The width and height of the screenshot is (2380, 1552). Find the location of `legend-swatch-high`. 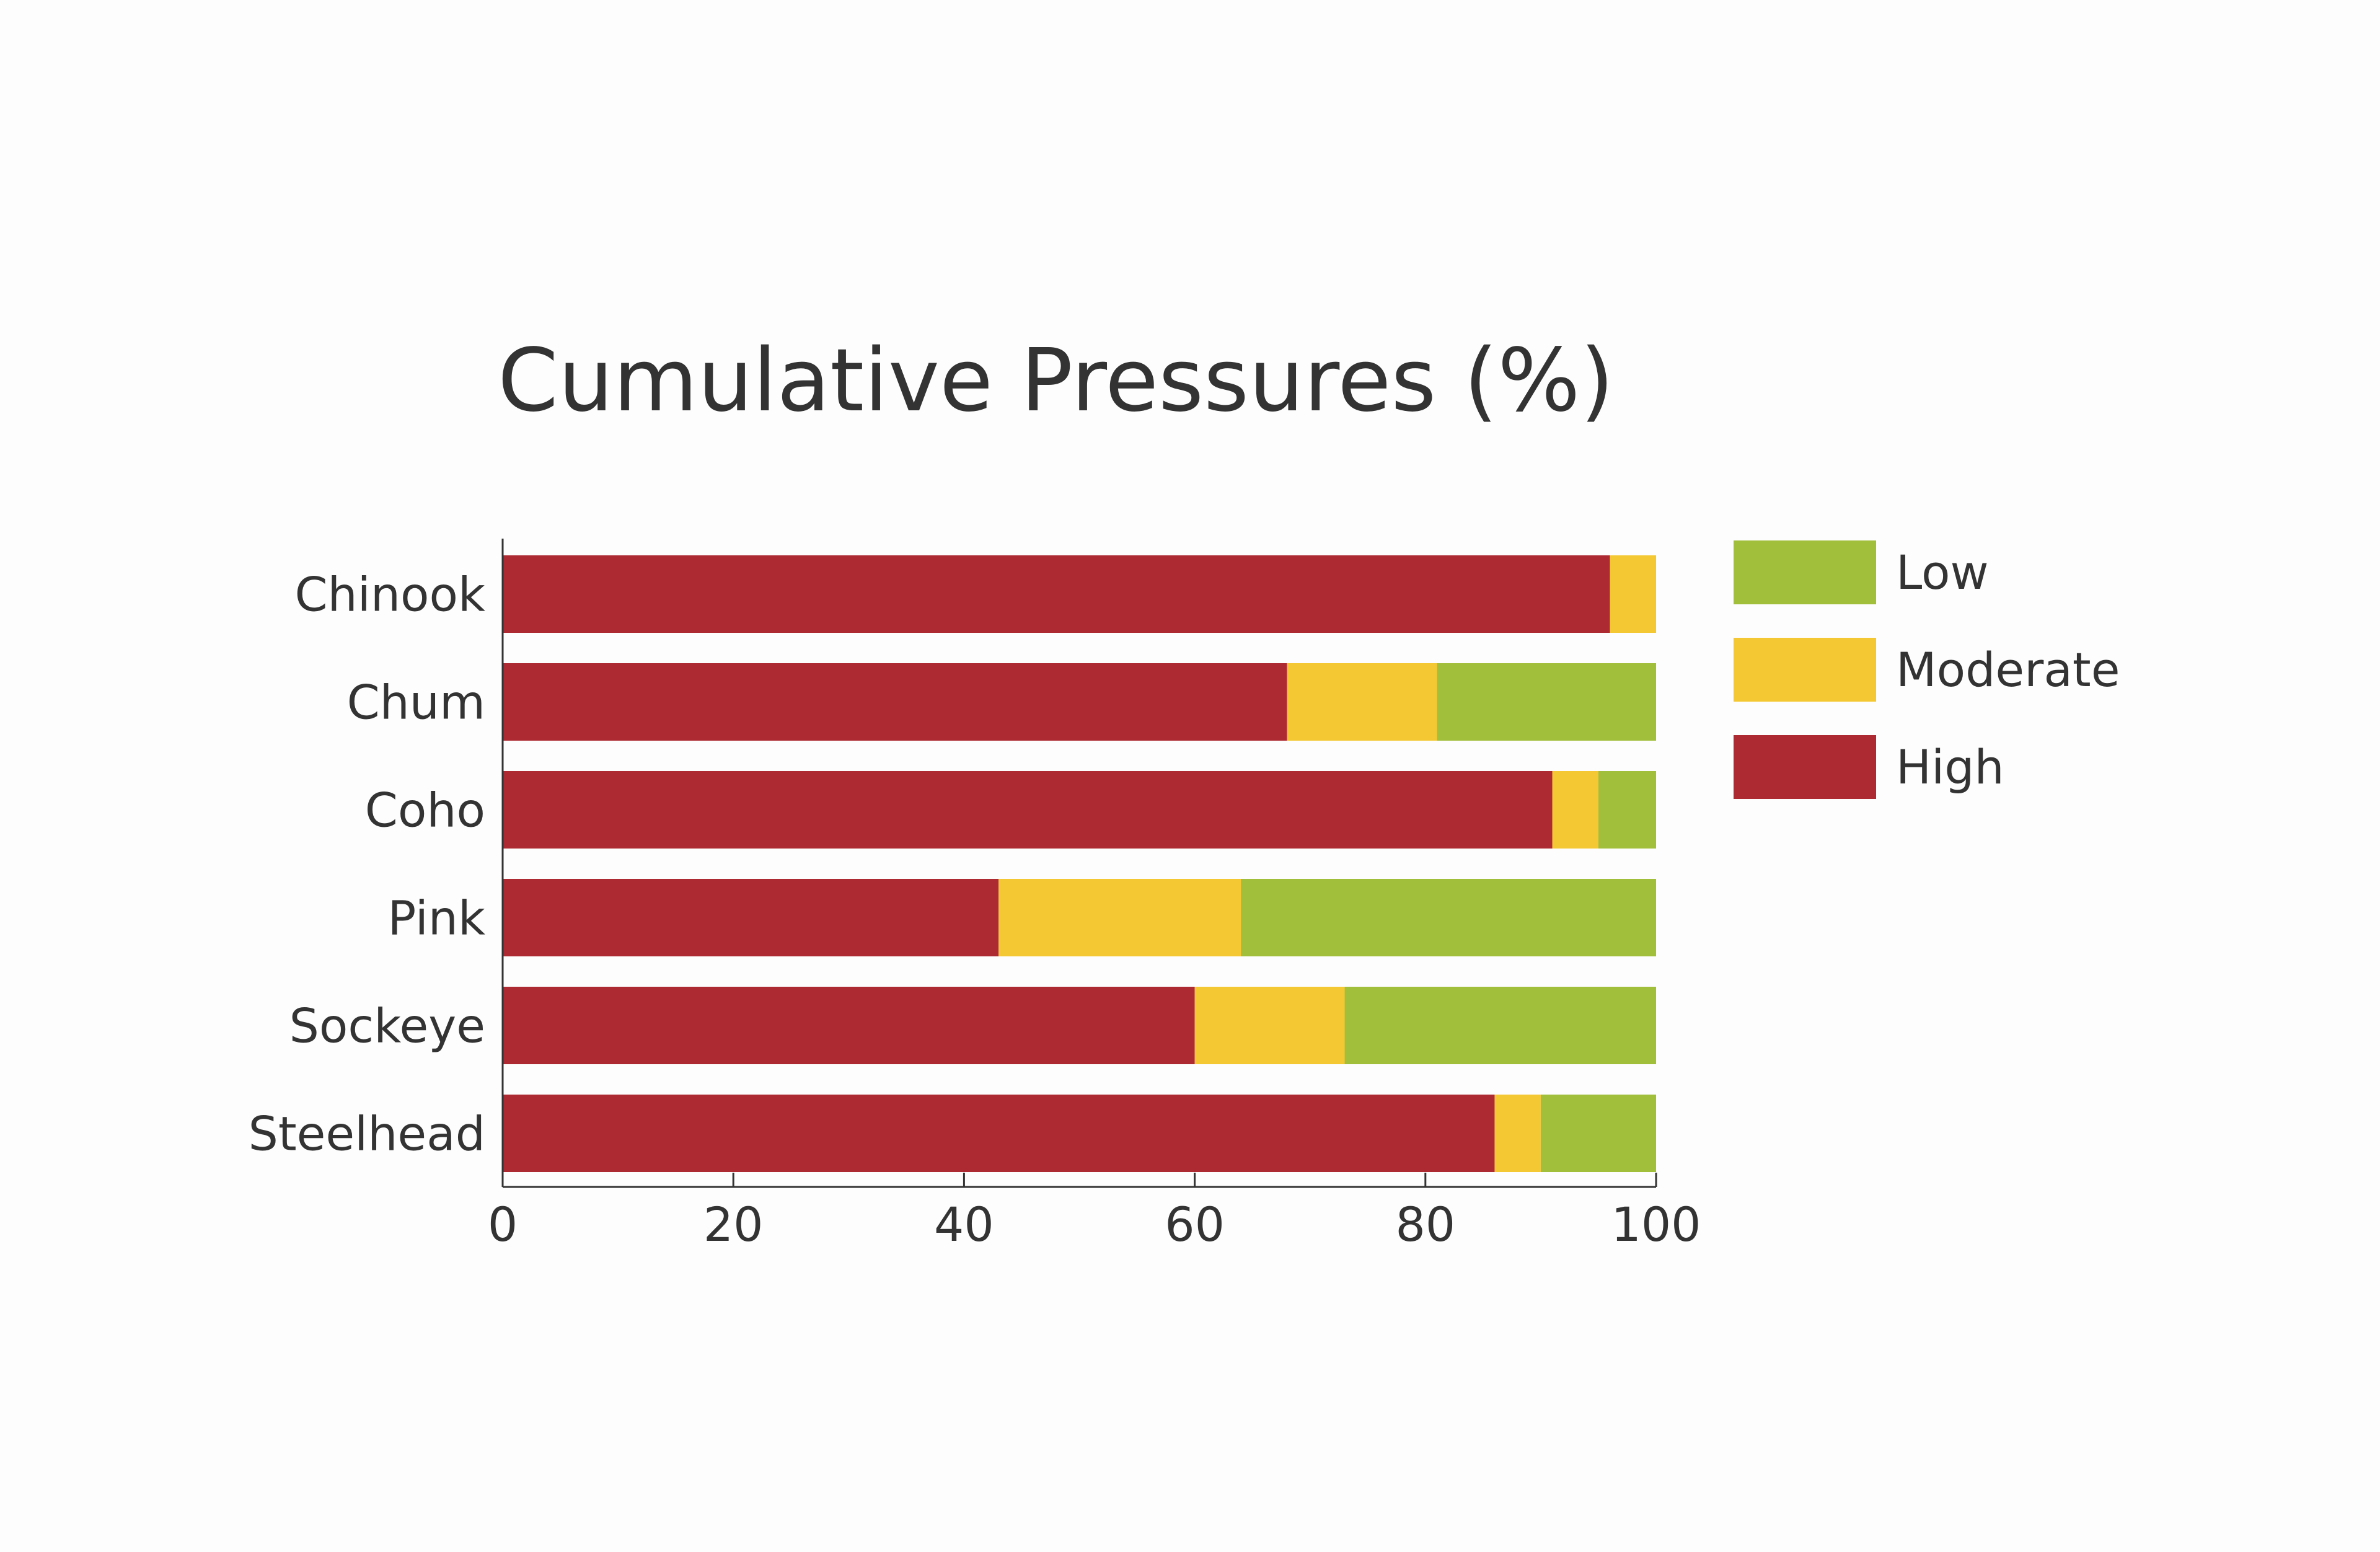

legend-swatch-high is located at coordinates (1805, 767).